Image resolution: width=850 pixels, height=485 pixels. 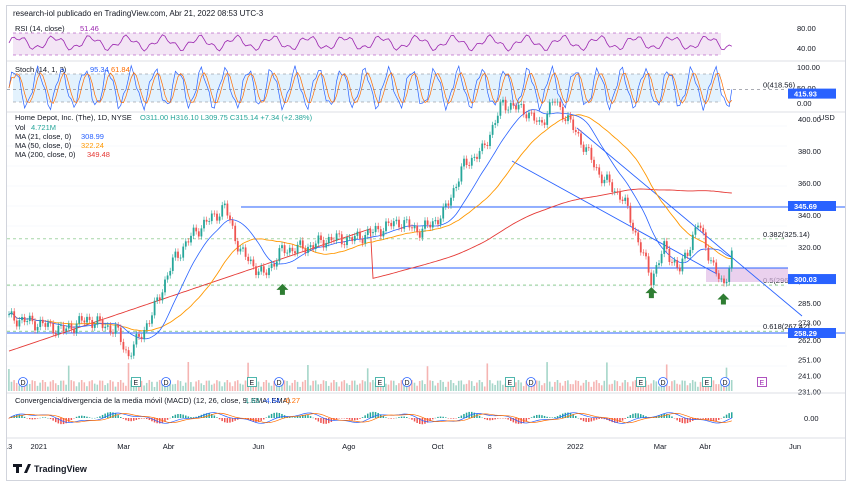 What do you see at coordinates (370, 88) in the screenshot?
I see `stoch-d-line` at bounding box center [370, 88].